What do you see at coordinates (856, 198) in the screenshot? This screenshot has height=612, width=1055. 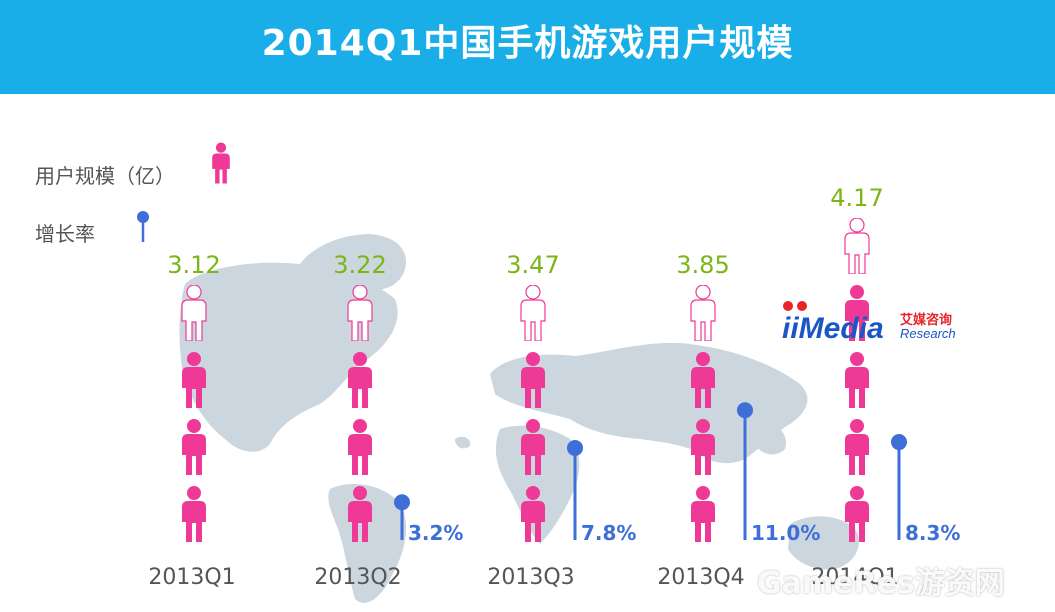 I see `user-value-label: 4.17` at bounding box center [856, 198].